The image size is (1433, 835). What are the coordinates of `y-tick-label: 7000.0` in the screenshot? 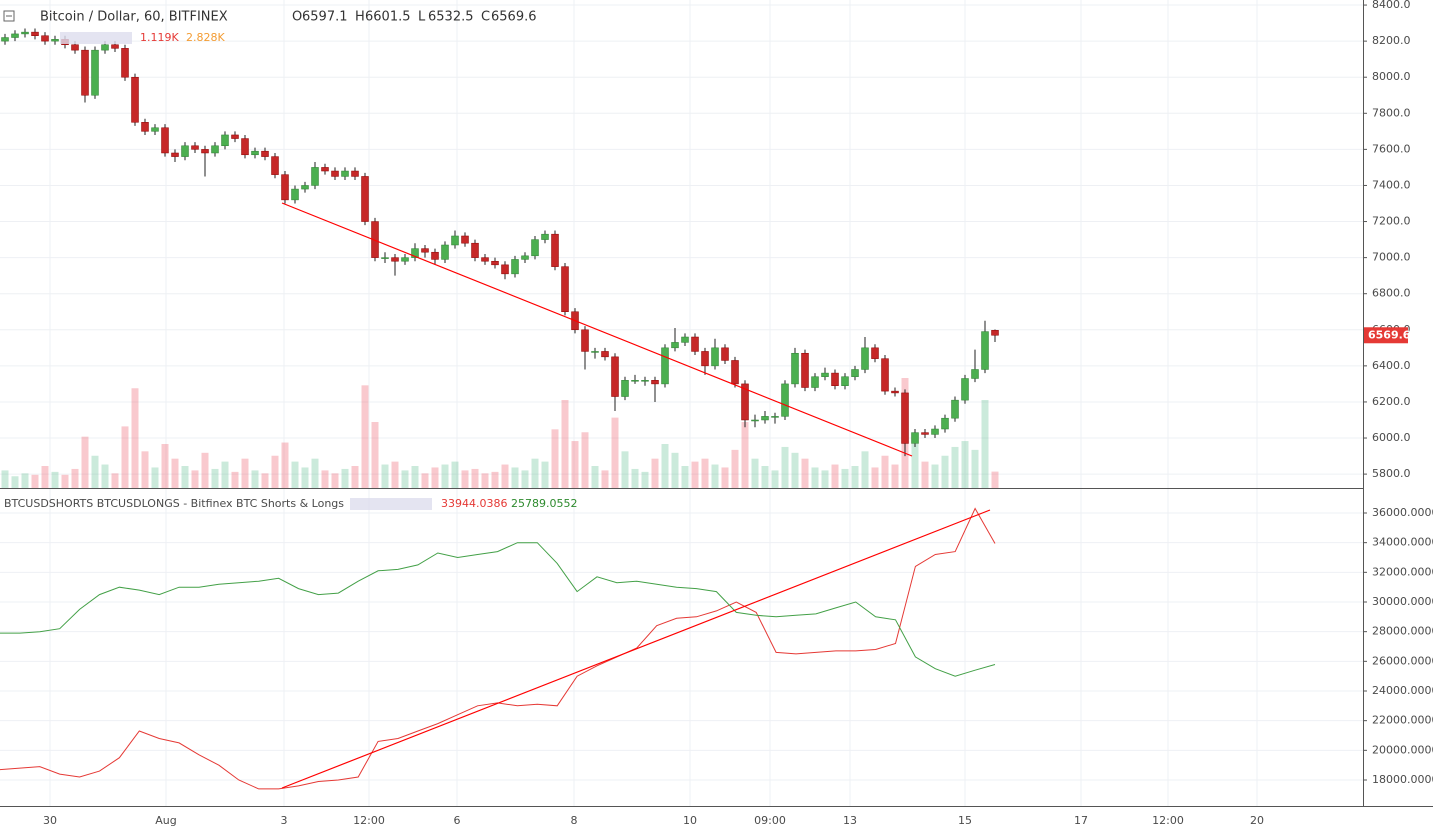 It's located at (1391, 257).